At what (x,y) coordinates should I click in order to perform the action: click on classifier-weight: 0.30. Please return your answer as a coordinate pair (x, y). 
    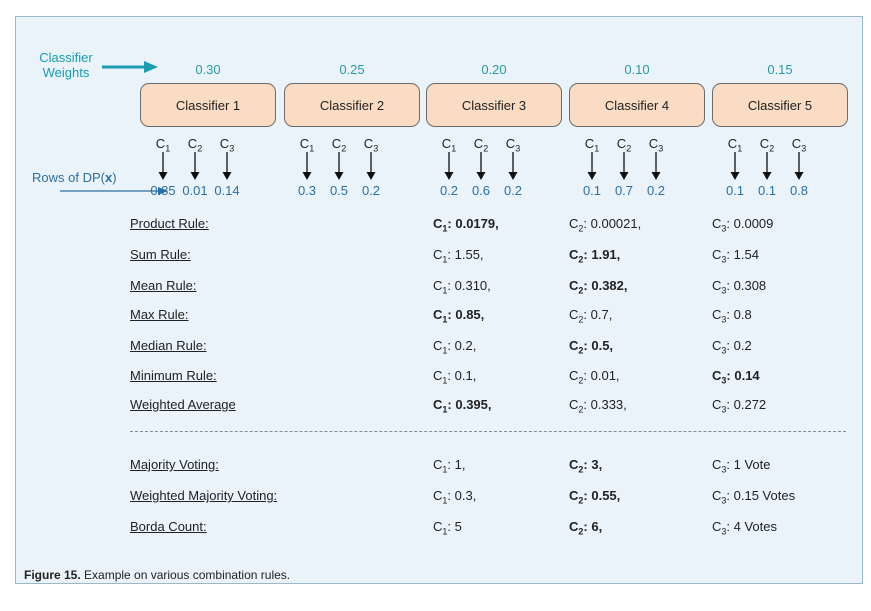
    Looking at the image, I should click on (208, 69).